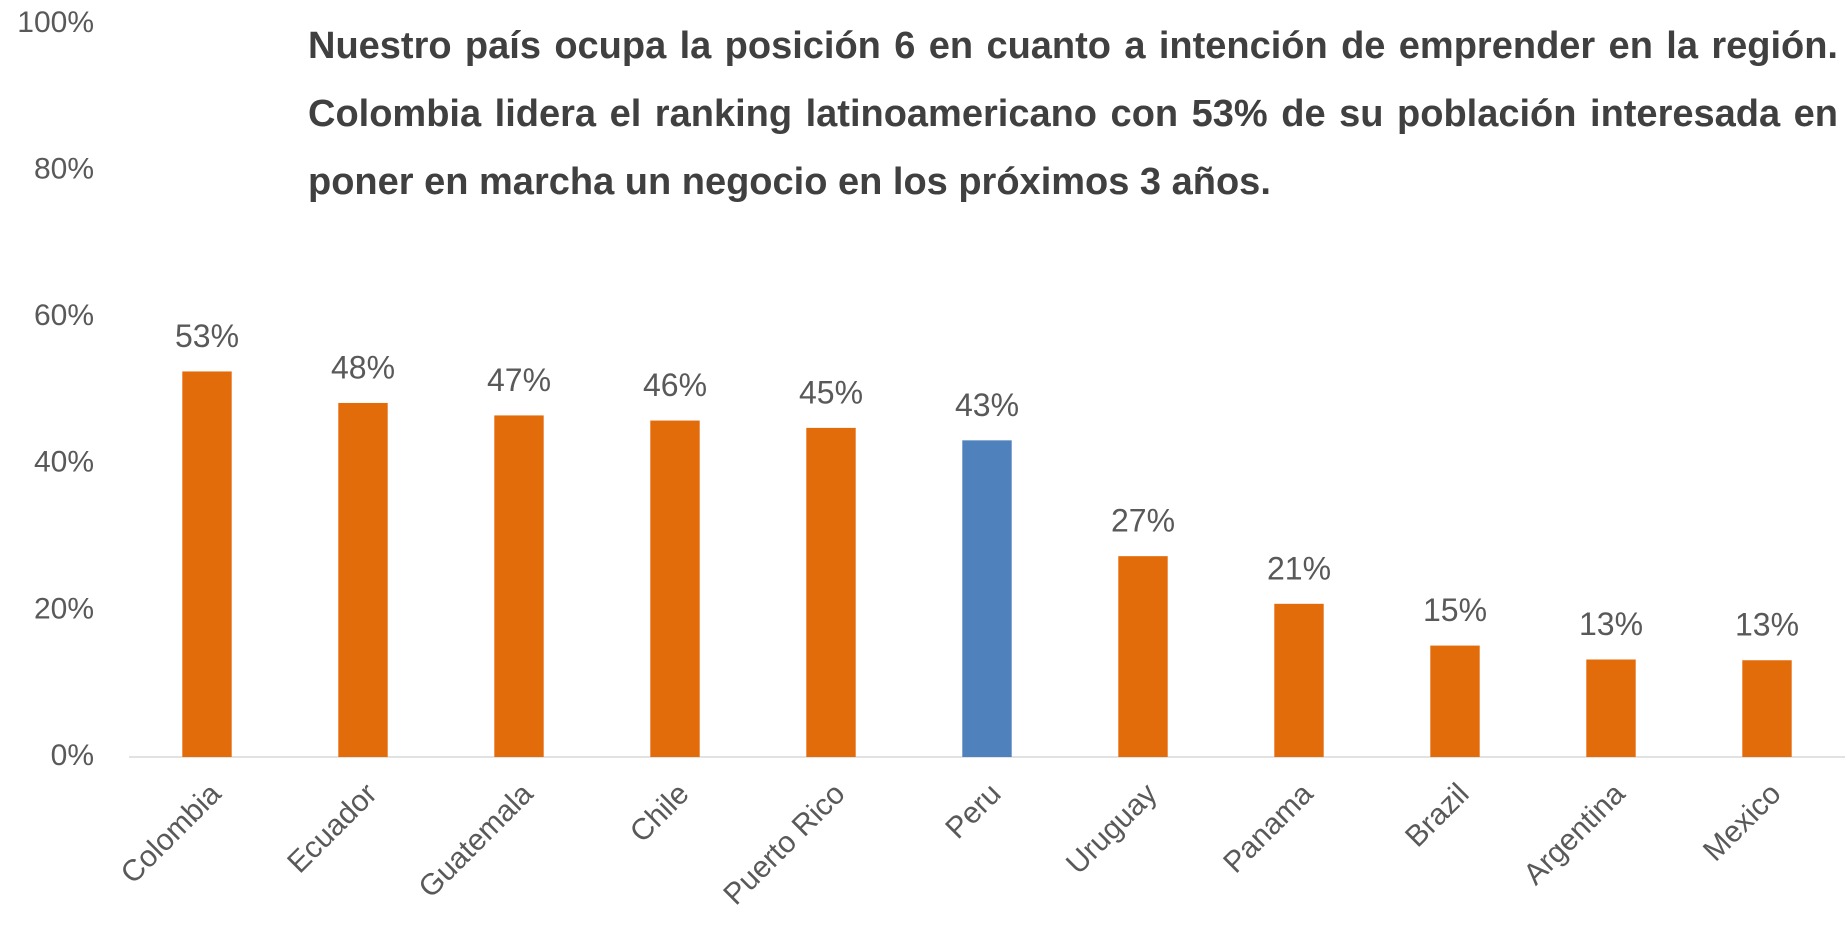 The width and height of the screenshot is (1845, 927). What do you see at coordinates (64, 169) in the screenshot?
I see `y-tick-label: 80%` at bounding box center [64, 169].